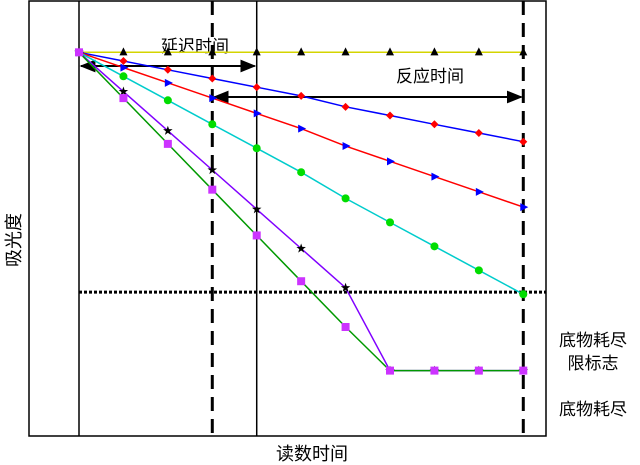 The width and height of the screenshot is (640, 465). What do you see at coordinates (14, 240) in the screenshot?
I see `y-axis-label: 吸光度` at bounding box center [14, 240].